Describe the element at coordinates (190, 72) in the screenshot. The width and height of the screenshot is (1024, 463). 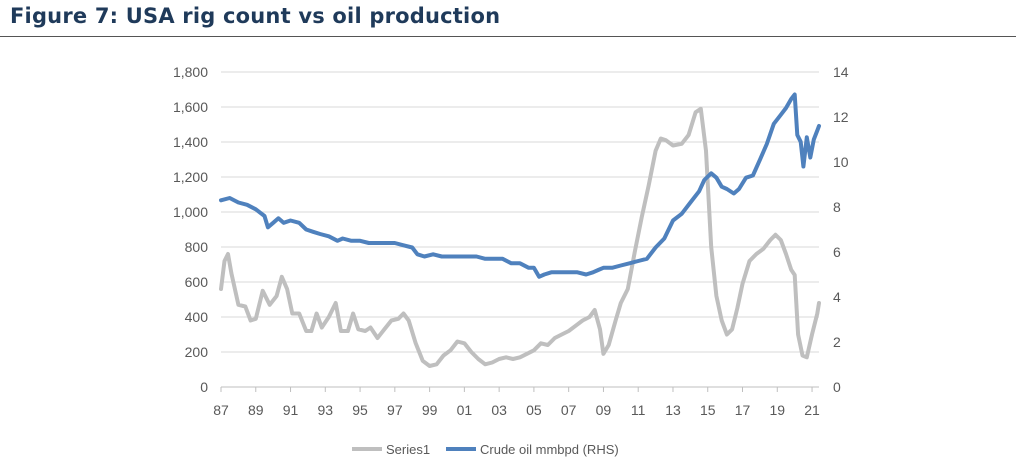
I see `y-left-tick-label: 1,800` at that location.